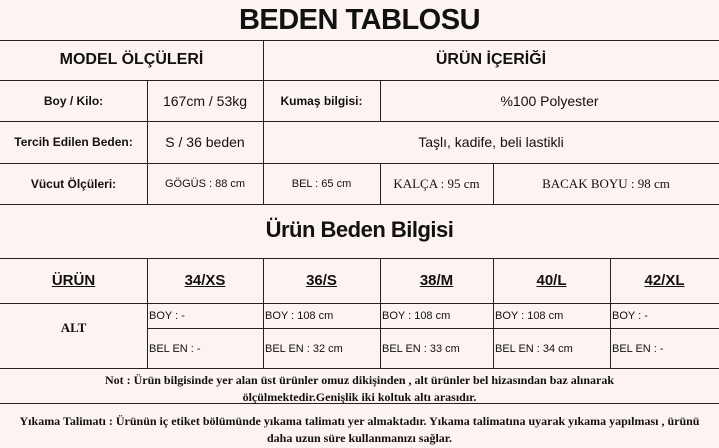 The image size is (719, 448). Describe the element at coordinates (73, 100) in the screenshot. I see `boy-kilo-label: Boy / Kilo:` at that location.